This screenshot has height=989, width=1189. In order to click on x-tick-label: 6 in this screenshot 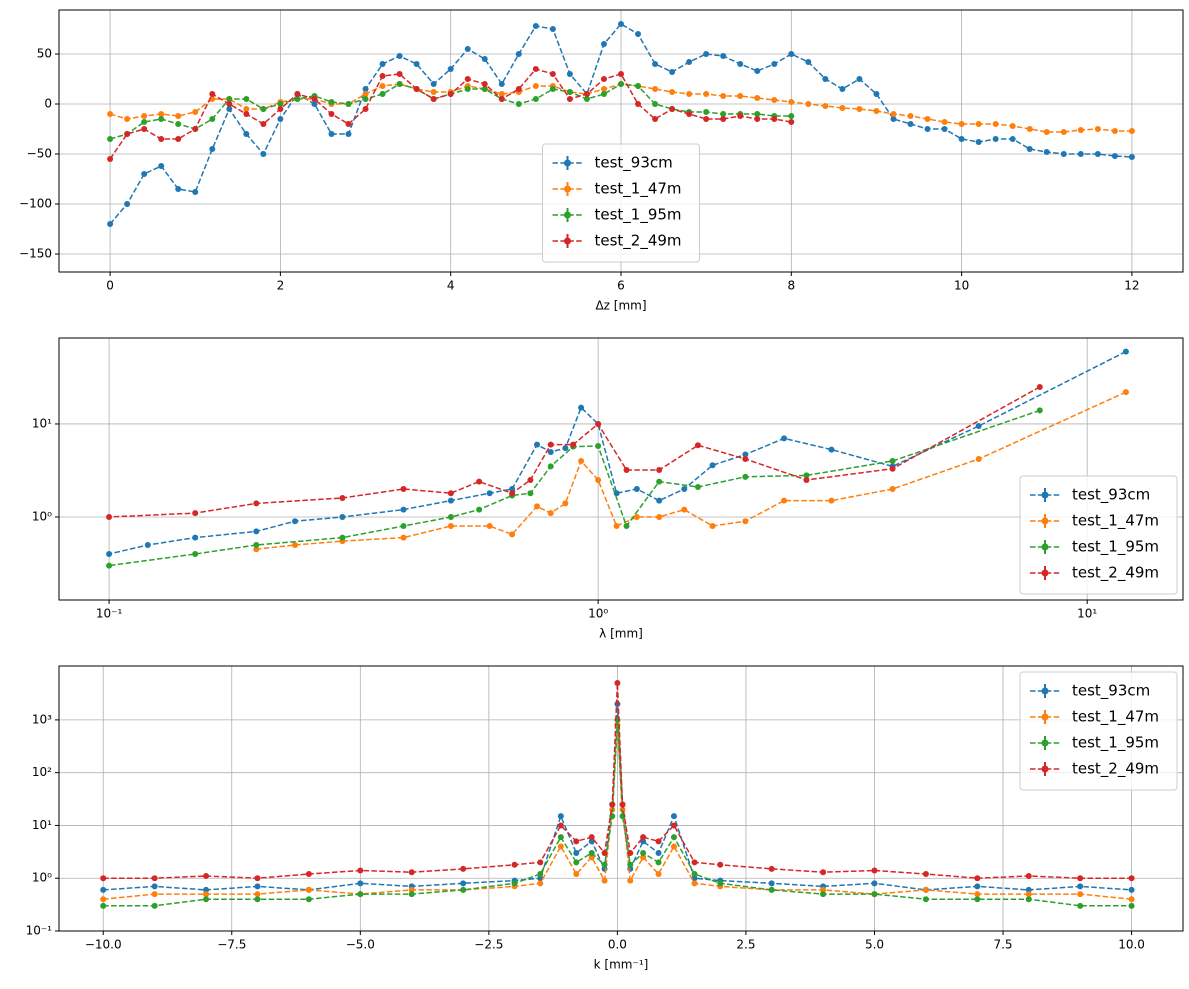, I will do `click(621, 286)`.